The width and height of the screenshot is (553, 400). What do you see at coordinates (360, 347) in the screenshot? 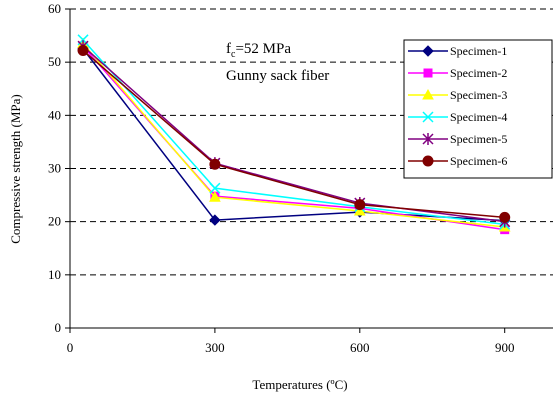
I see `x-tick-label-600: 600` at bounding box center [360, 347].